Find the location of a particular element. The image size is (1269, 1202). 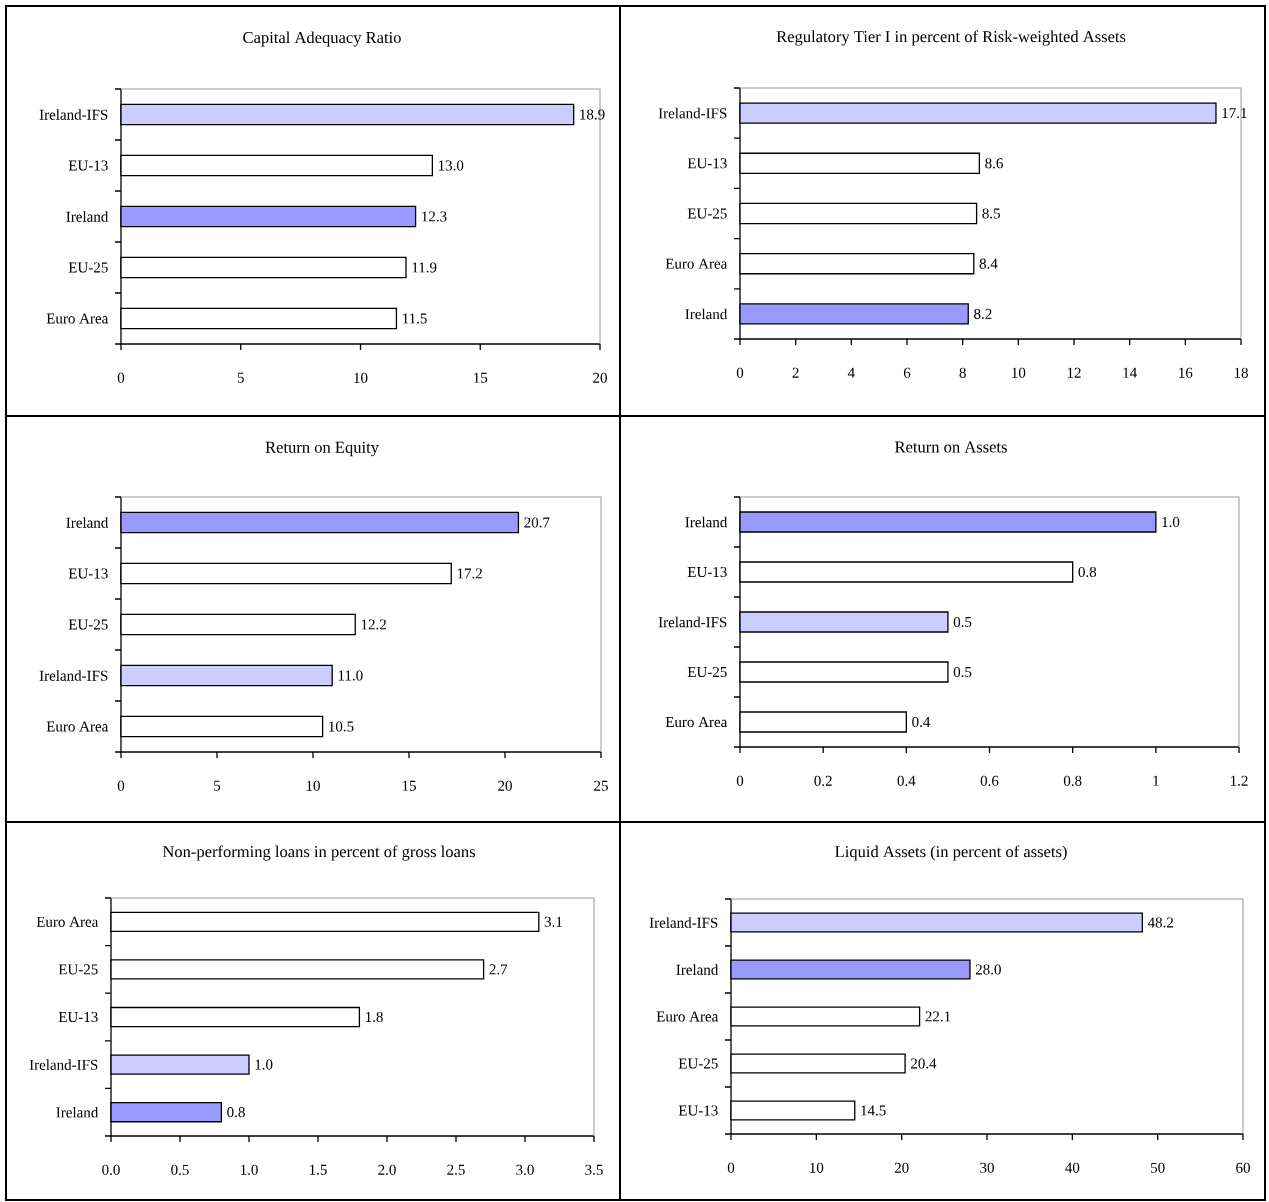

x-tick-label: 16 is located at coordinates (1186, 372).